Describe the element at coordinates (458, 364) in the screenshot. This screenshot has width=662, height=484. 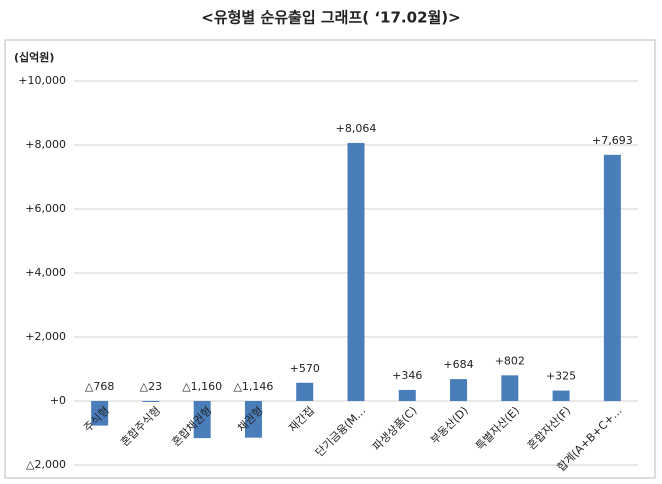
I see `value-label: +684` at that location.